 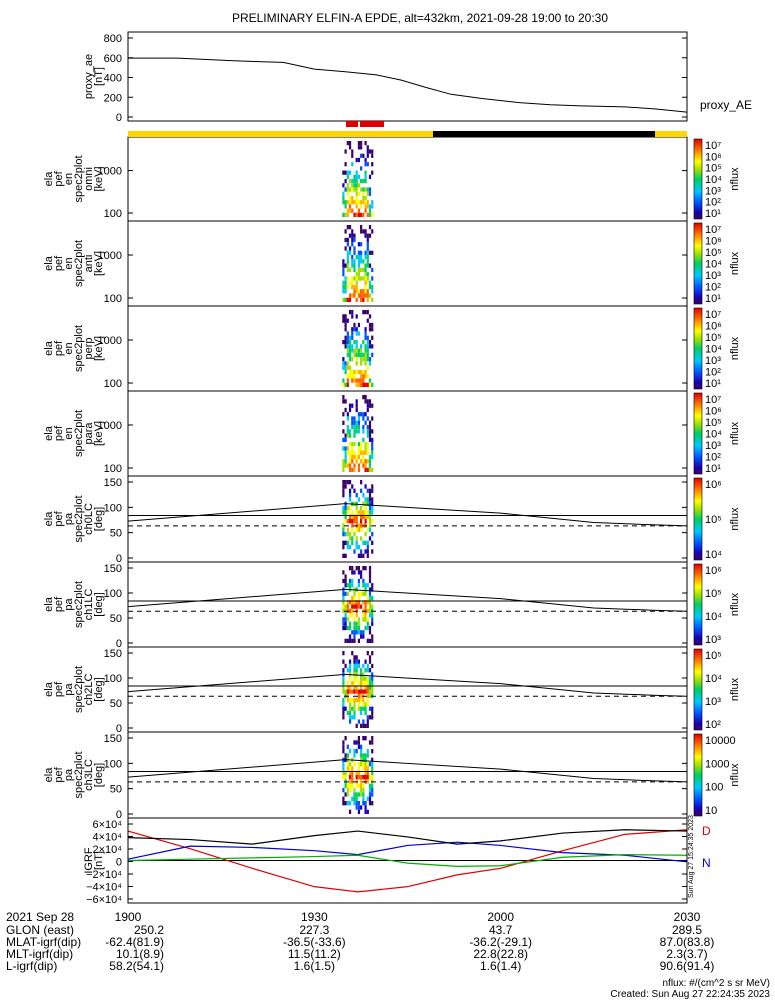 I want to click on ephemeris-value: 58.2(54.1), so click(x=136, y=966).